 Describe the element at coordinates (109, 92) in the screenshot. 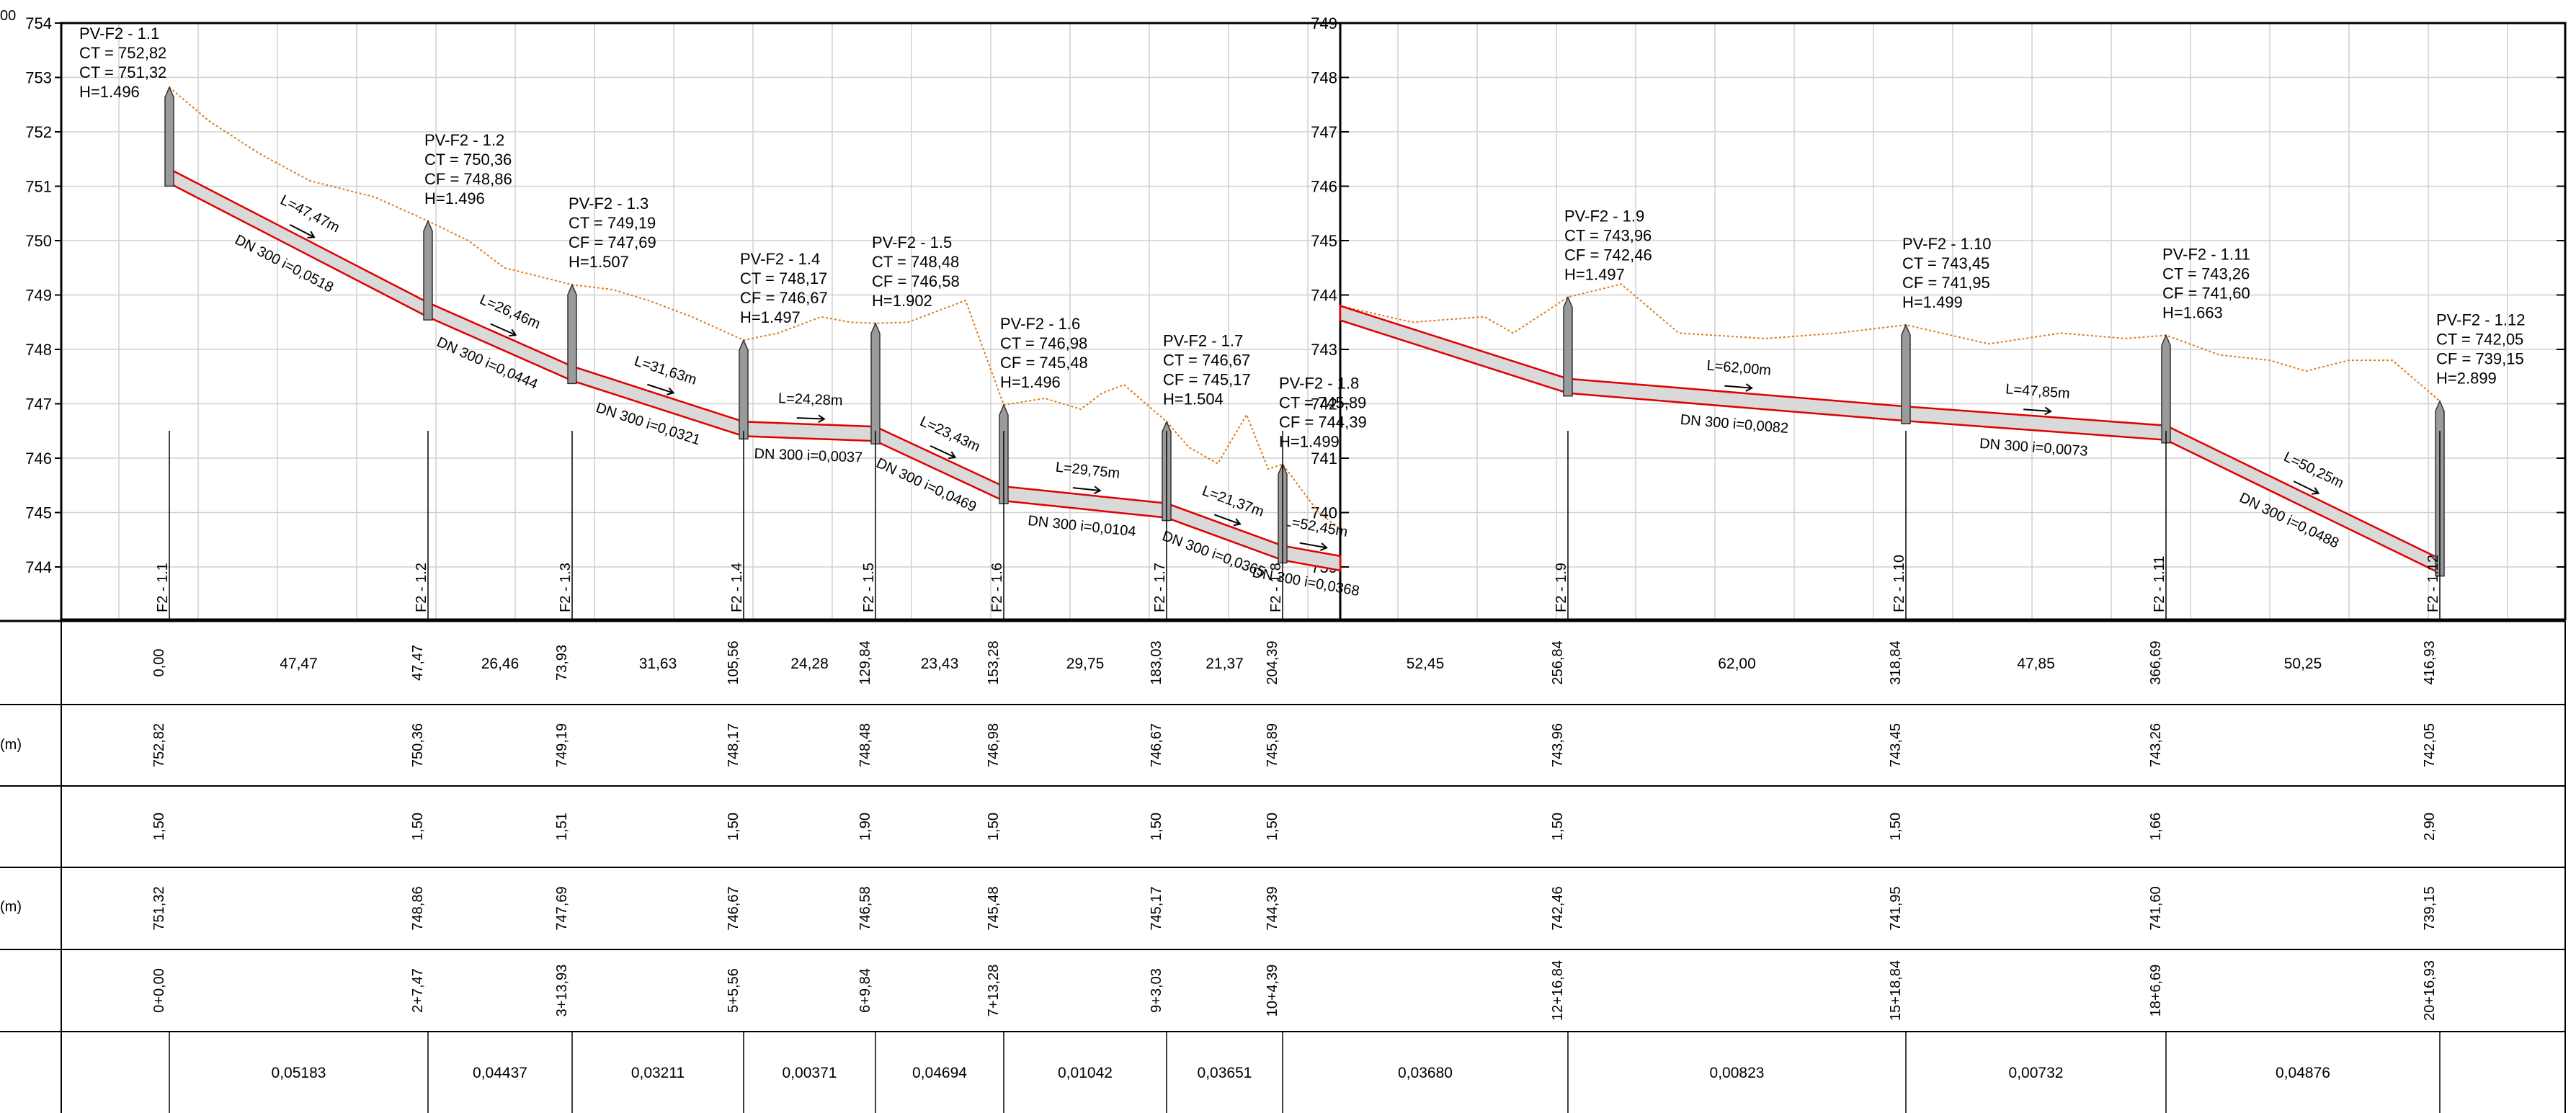

I see `manhole-h: H=1.496` at that location.